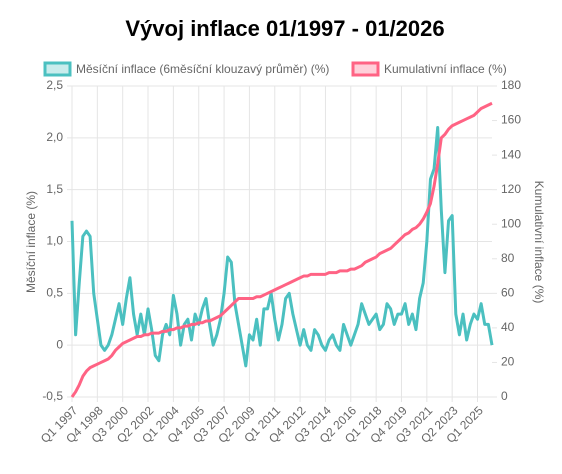  I want to click on y-axis-title: Měsíční inflace (%), so click(31, 242).